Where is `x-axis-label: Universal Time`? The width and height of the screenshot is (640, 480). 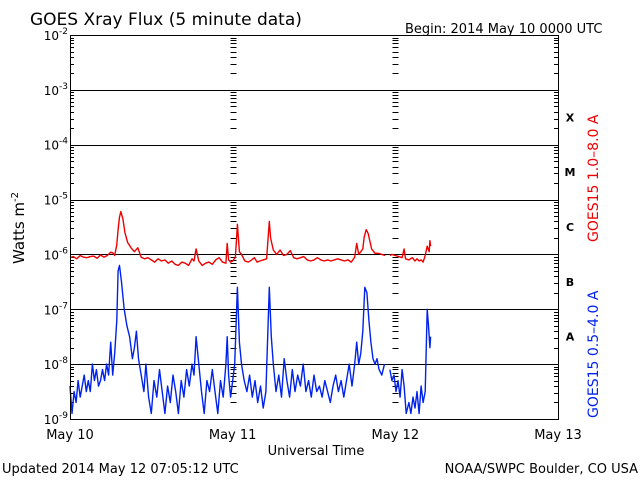
x-axis-label: Universal Time is located at coordinates (316, 451).